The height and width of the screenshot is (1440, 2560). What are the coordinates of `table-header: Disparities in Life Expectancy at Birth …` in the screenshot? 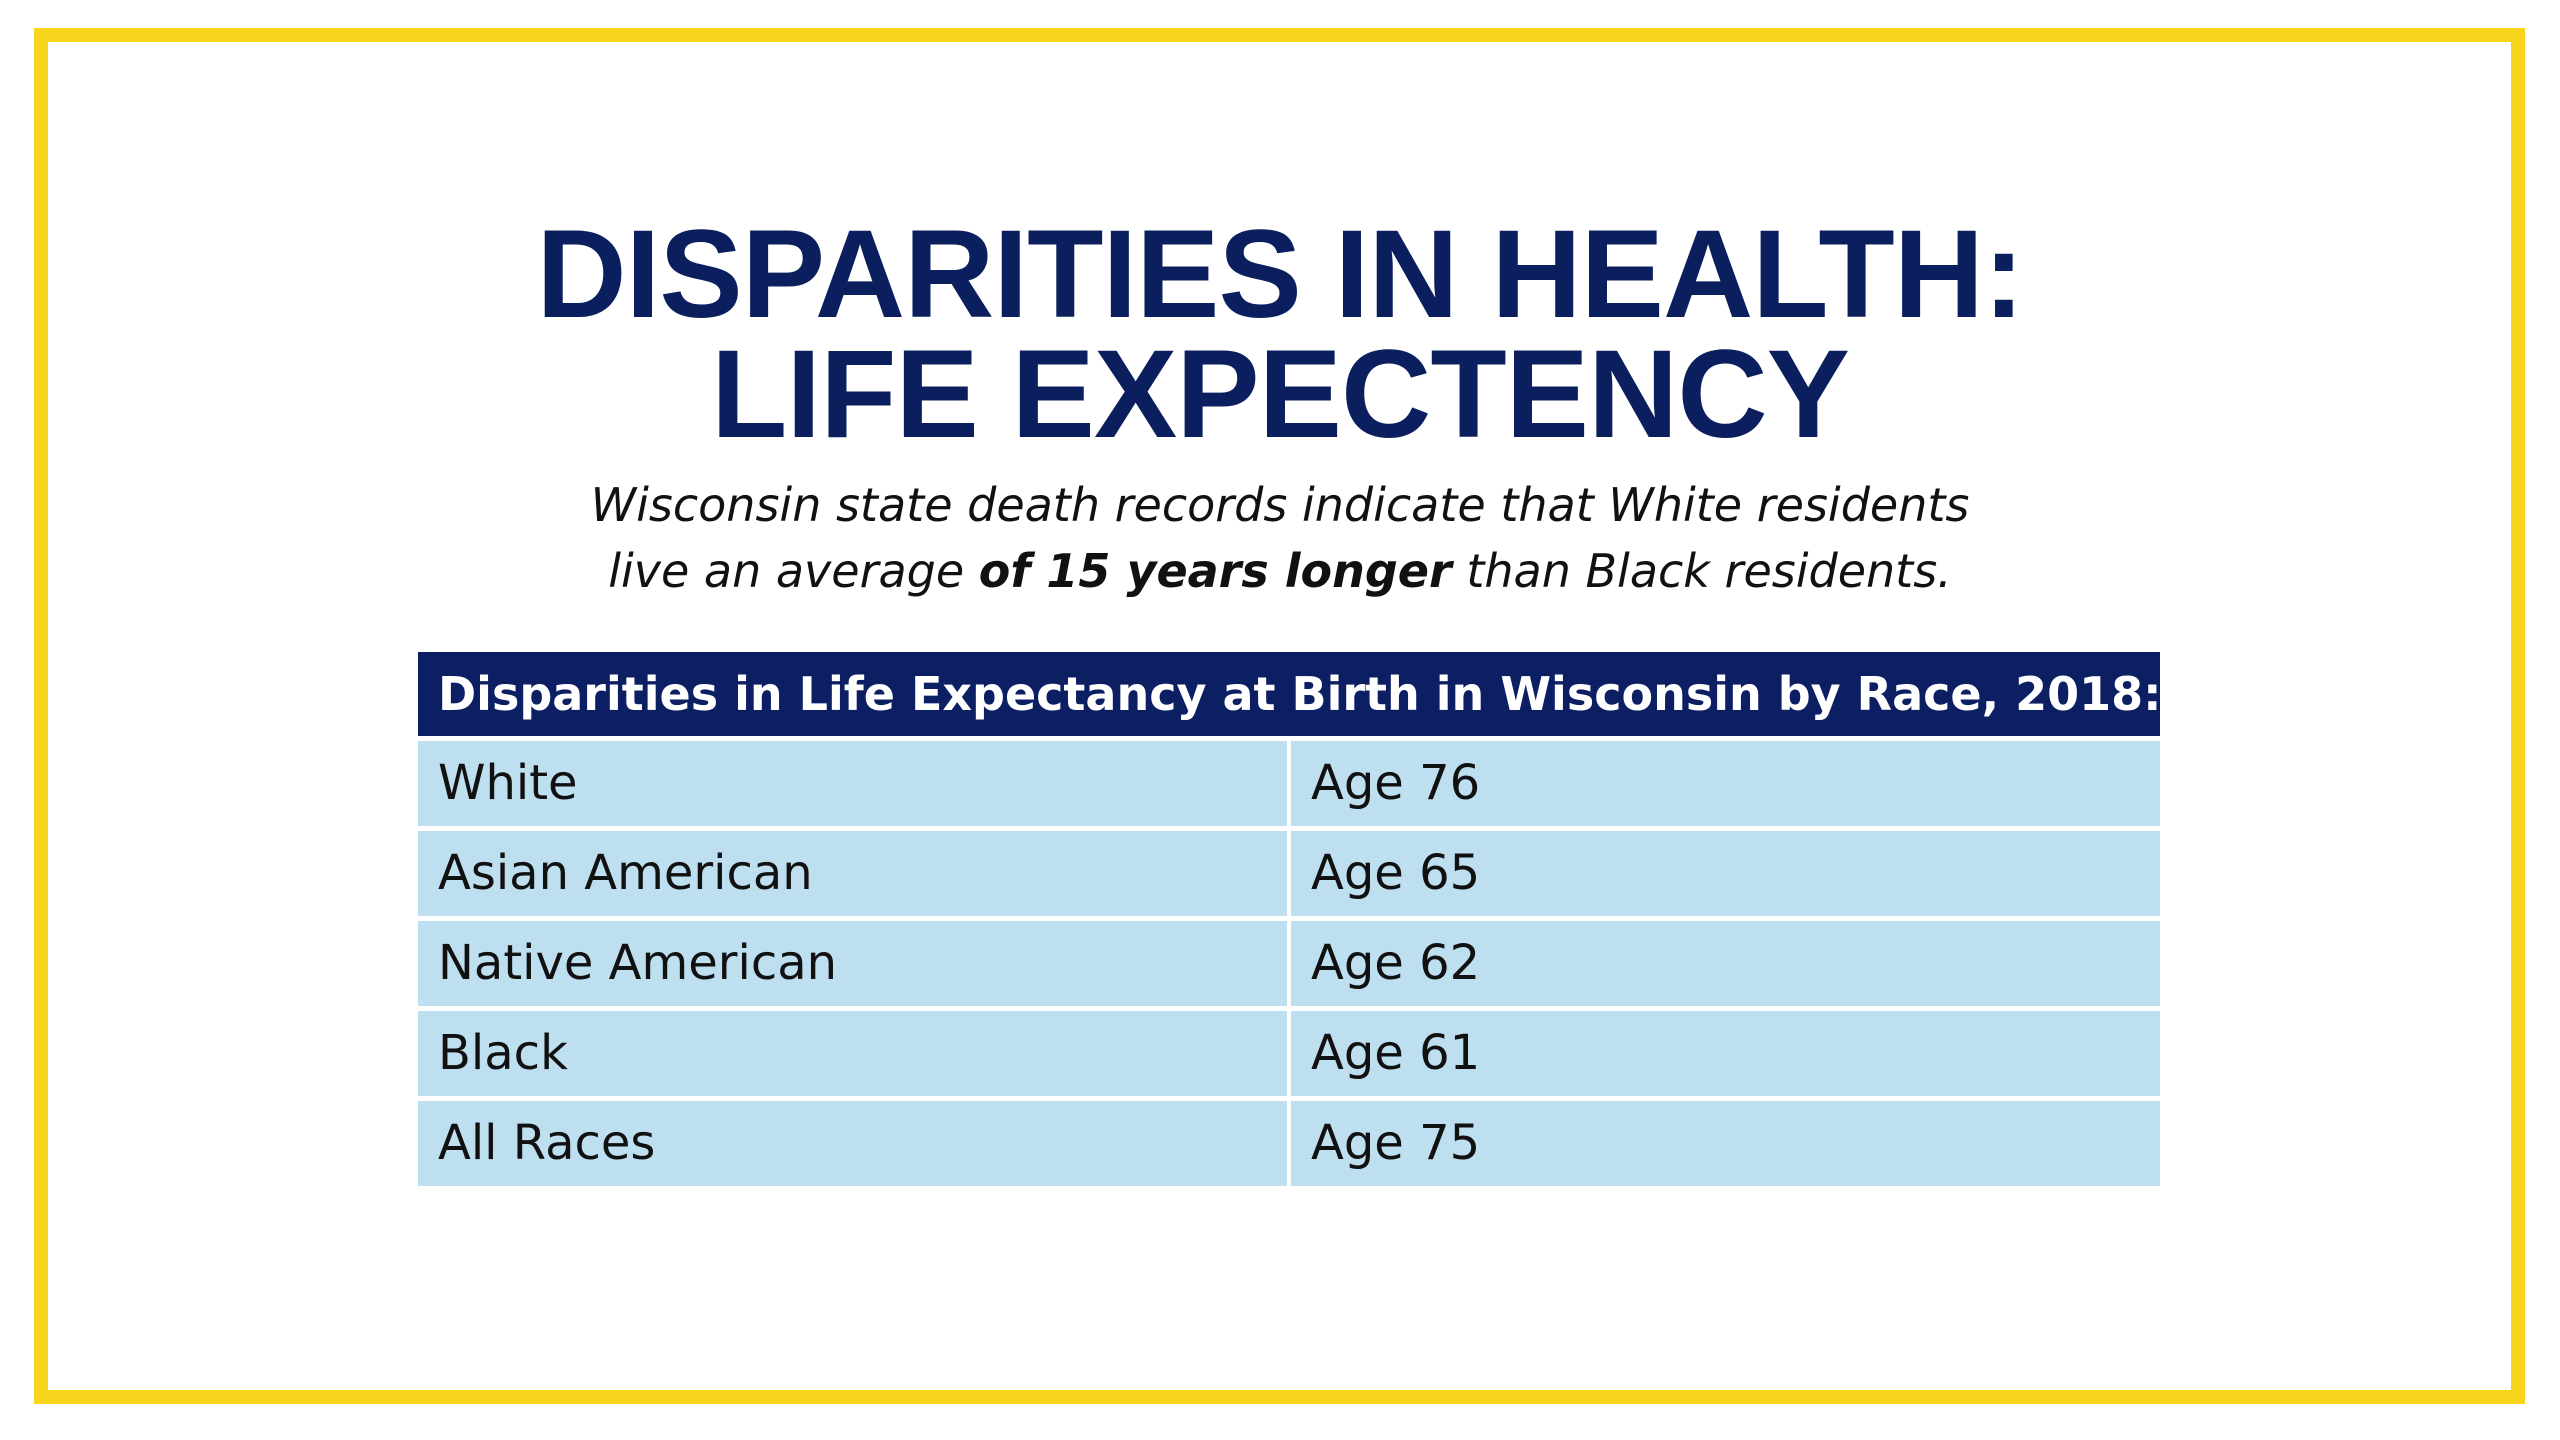 It's located at (1290, 694).